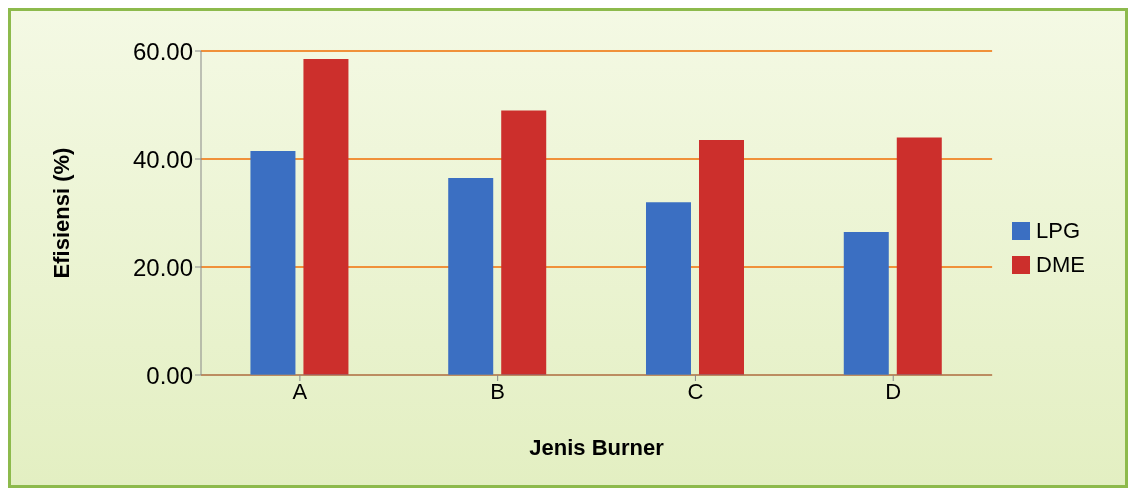 The height and width of the screenshot is (498, 1139). Describe the element at coordinates (162, 51) in the screenshot. I see `y-tick-label: 60.00` at that location.